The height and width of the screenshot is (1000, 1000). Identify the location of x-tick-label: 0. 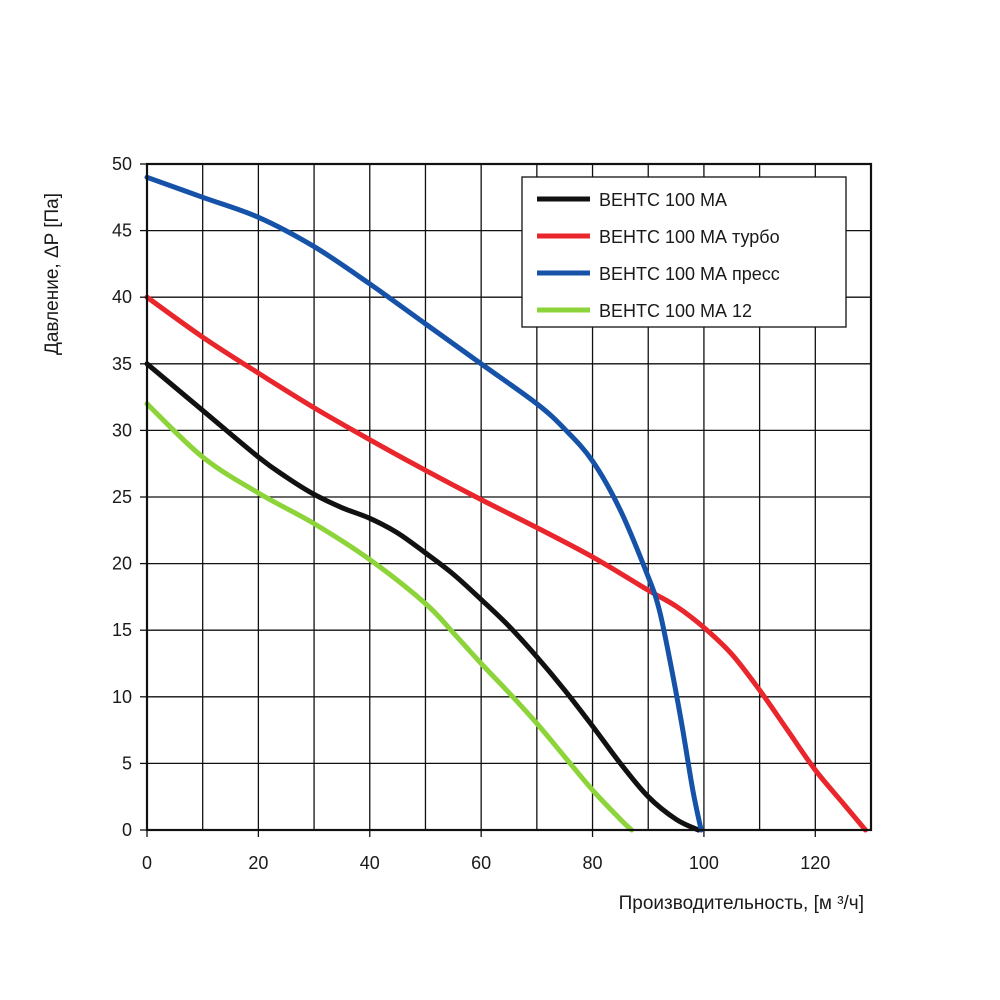
(147, 863).